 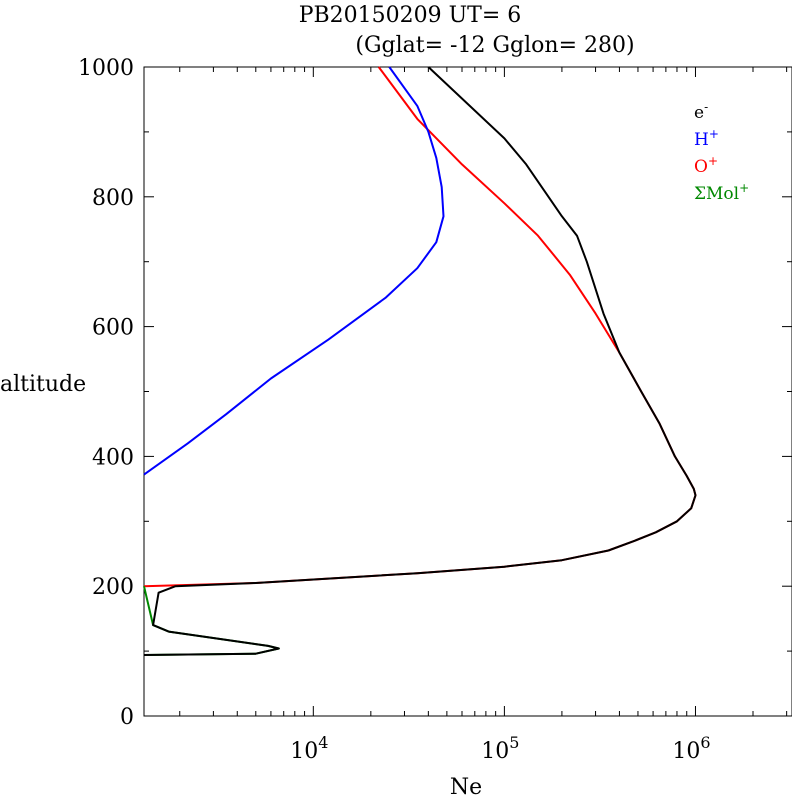 I want to click on x-tick-label: 10⁴, so click(x=309, y=748).